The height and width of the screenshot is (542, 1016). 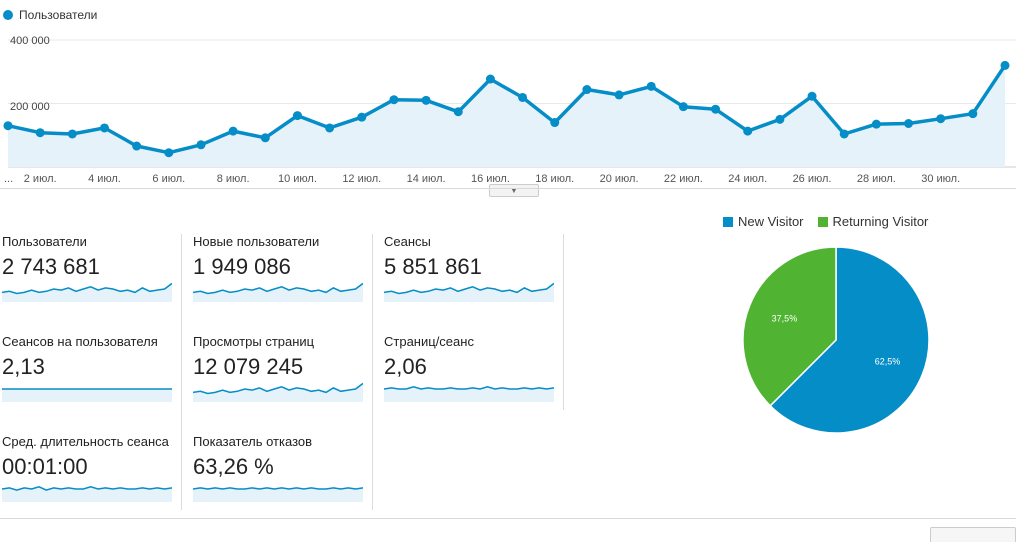 I want to click on x-tick-label: 24 июл., so click(x=747, y=179).